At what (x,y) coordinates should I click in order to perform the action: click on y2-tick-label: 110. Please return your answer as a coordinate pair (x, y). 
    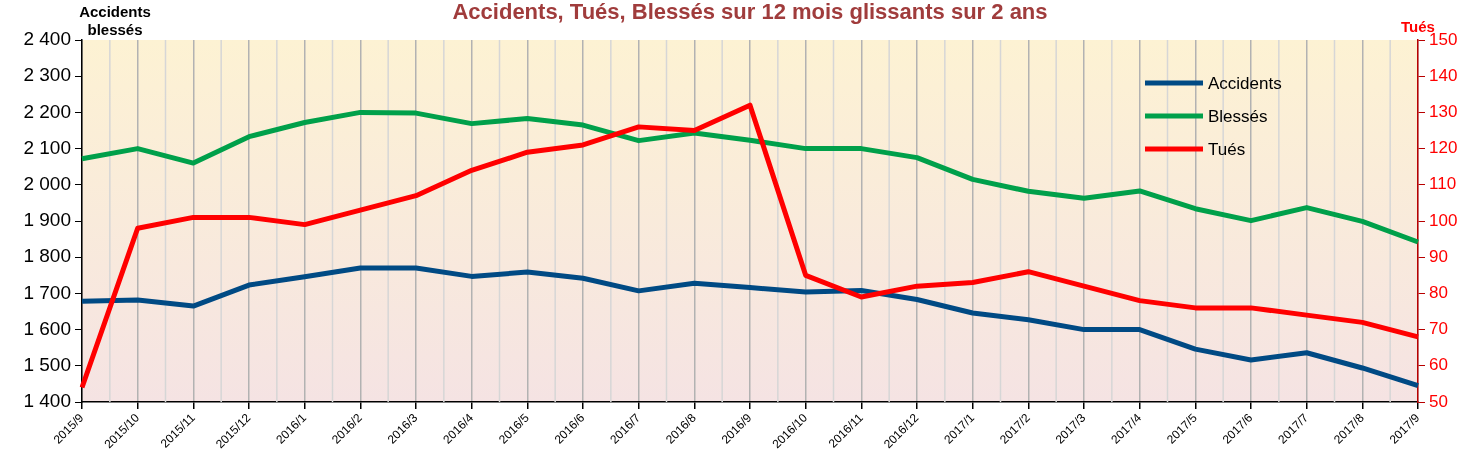
    Looking at the image, I should click on (1443, 184).